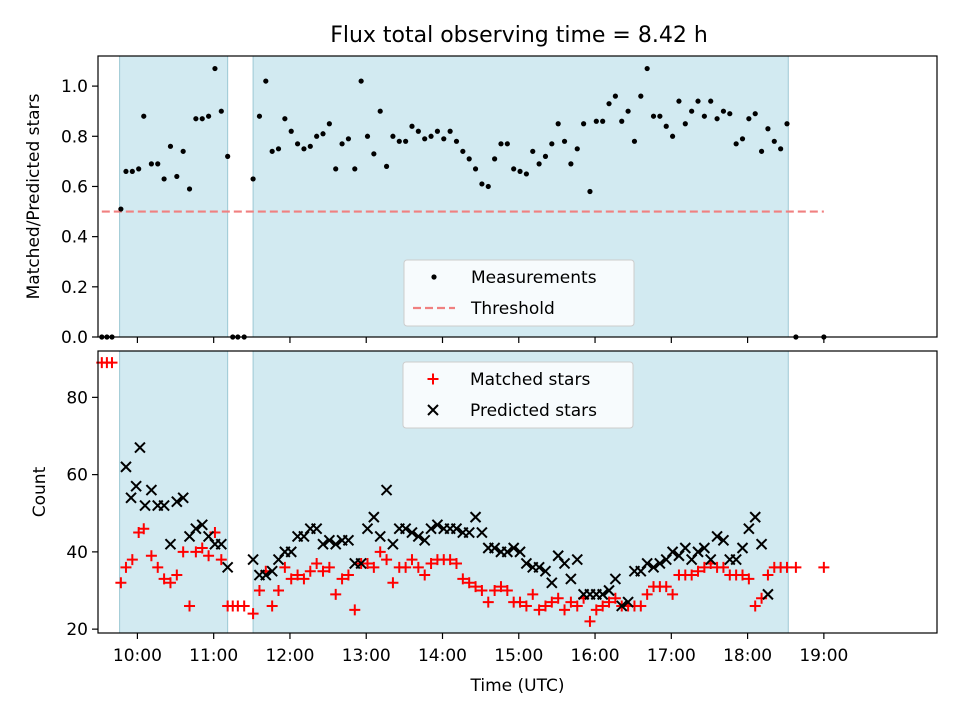 The height and width of the screenshot is (720, 960). What do you see at coordinates (533, 411) in the screenshot?
I see `legend-label: Predicted stars` at bounding box center [533, 411].